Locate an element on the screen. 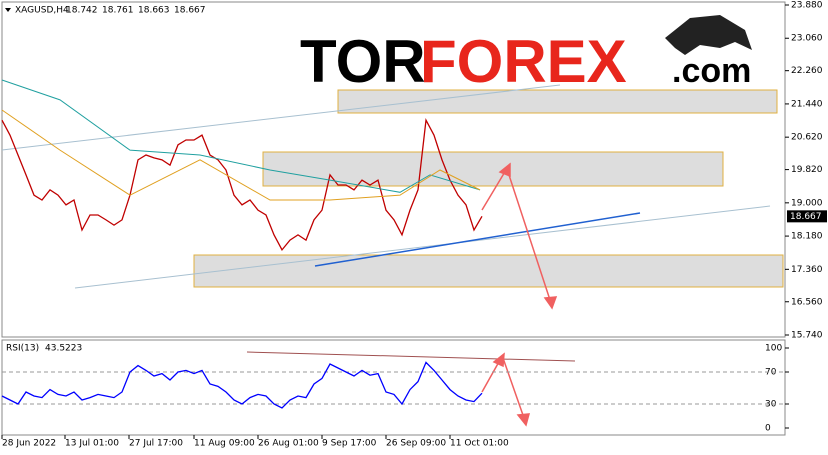  y-tick-label: 100 is located at coordinates (773, 349).